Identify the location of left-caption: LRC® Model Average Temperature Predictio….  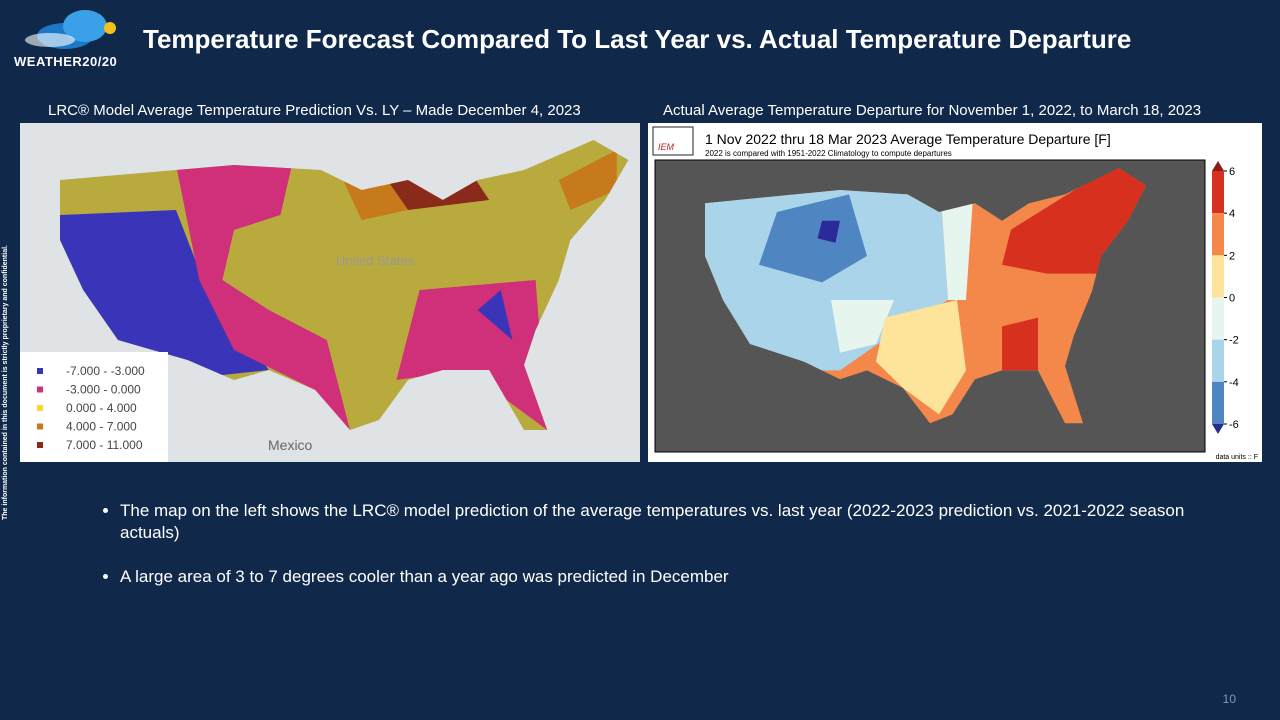
(314, 110).